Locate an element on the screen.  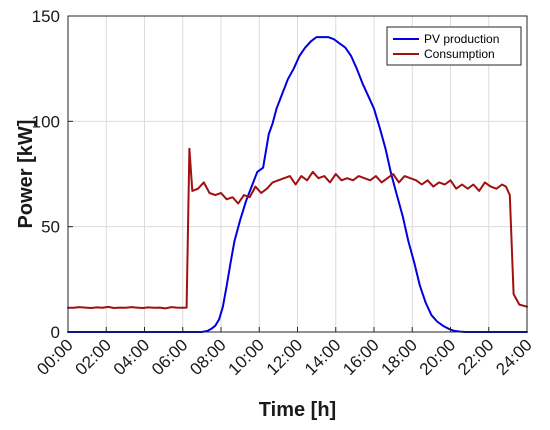
x-tick-label: 10:00 is located at coordinates (247, 357).